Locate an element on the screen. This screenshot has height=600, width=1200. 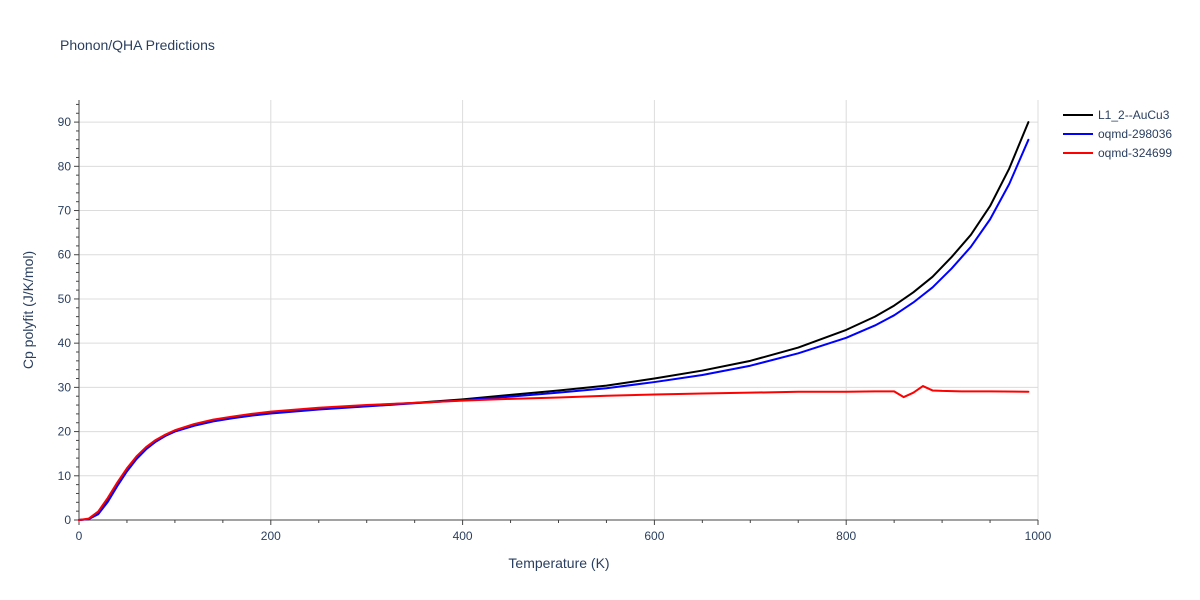
y-tick-label: 30 is located at coordinates (65, 387).